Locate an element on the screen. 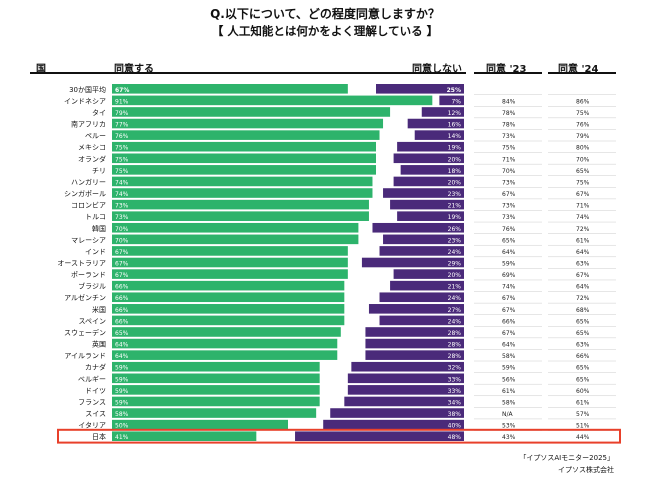 Image resolution: width=650 pixels, height=490 pixels. agree-2024-value: 64% is located at coordinates (583, 287).